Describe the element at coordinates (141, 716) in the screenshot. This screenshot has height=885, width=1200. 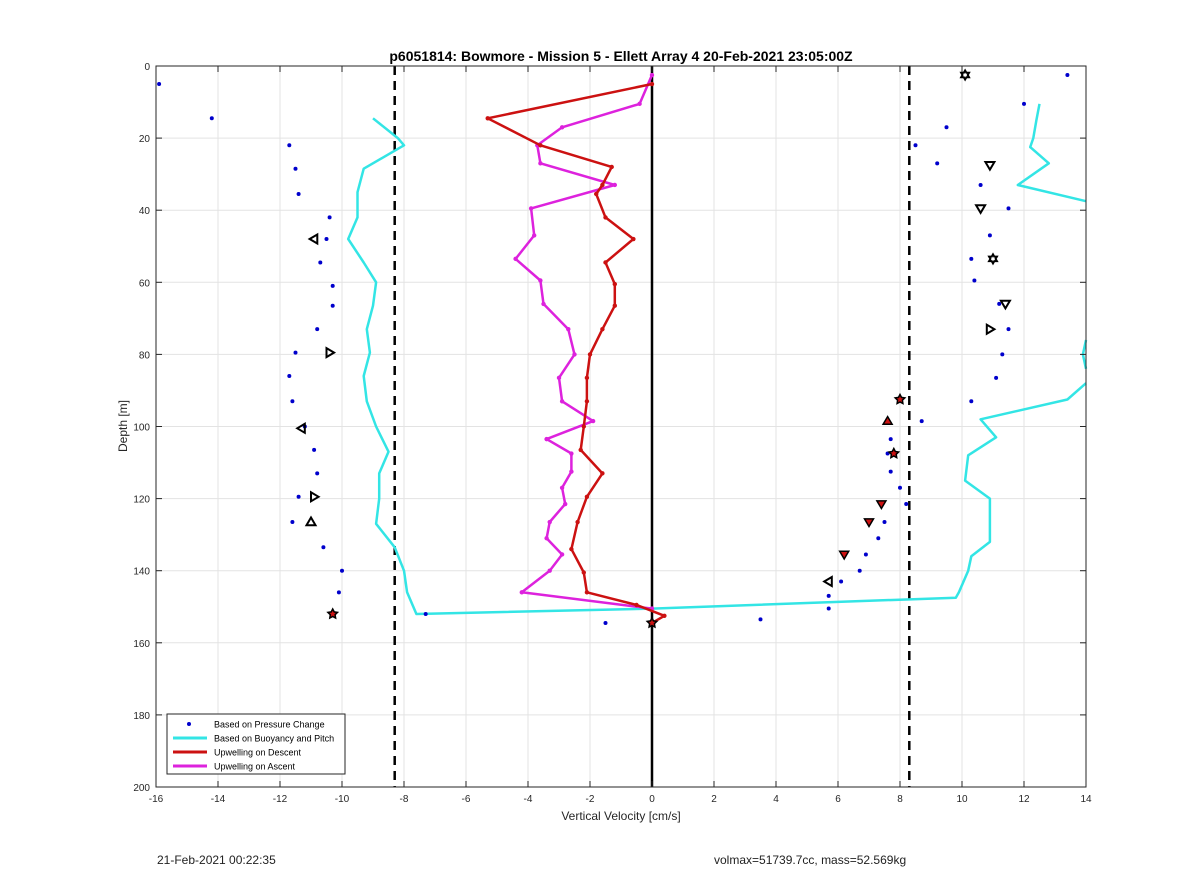
I see `y-tick-label: 180` at that location.